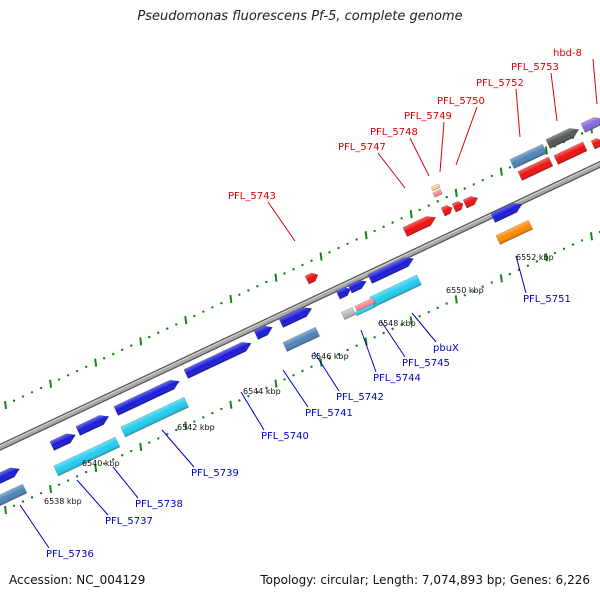 The height and width of the screenshot is (600, 600). Describe the element at coordinates (329, 413) in the screenshot. I see `gene-label-bottom: PFL_5741` at that location.